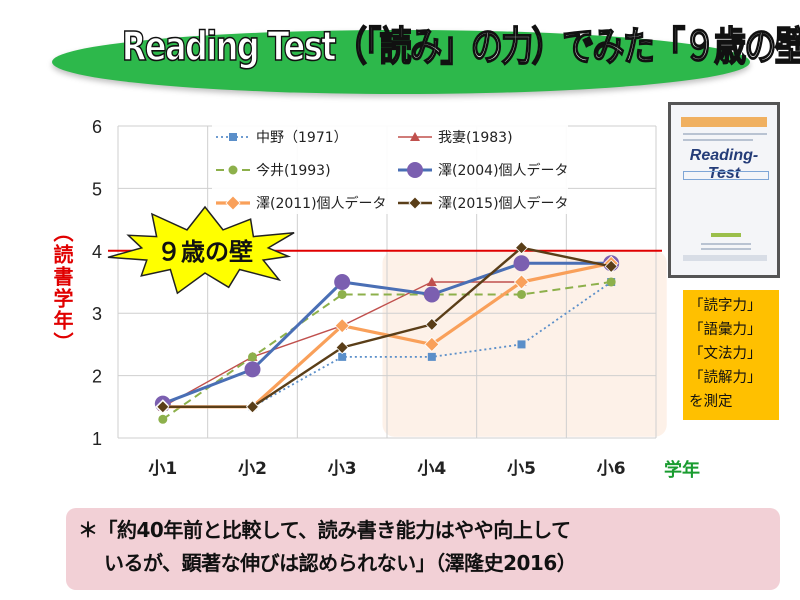  Describe the element at coordinates (724, 190) in the screenshot. I see `reading-test-book-cover: Reading-Test` at that location.